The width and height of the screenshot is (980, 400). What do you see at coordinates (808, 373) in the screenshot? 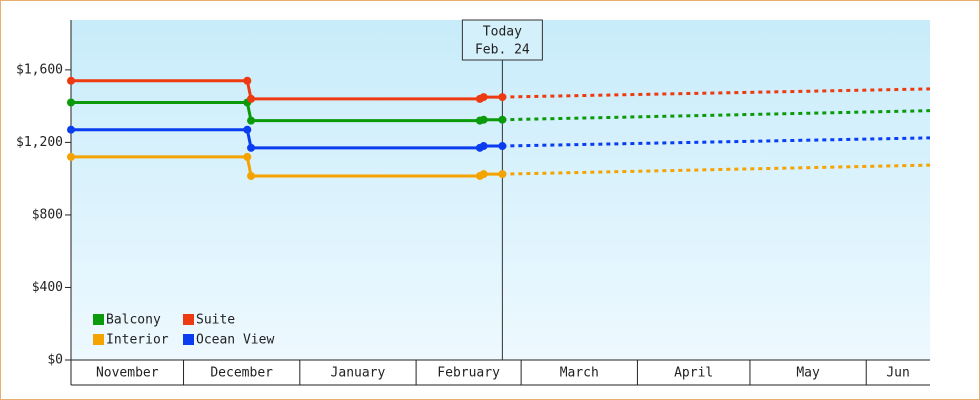
I see `x-tick-label: May` at bounding box center [808, 373].